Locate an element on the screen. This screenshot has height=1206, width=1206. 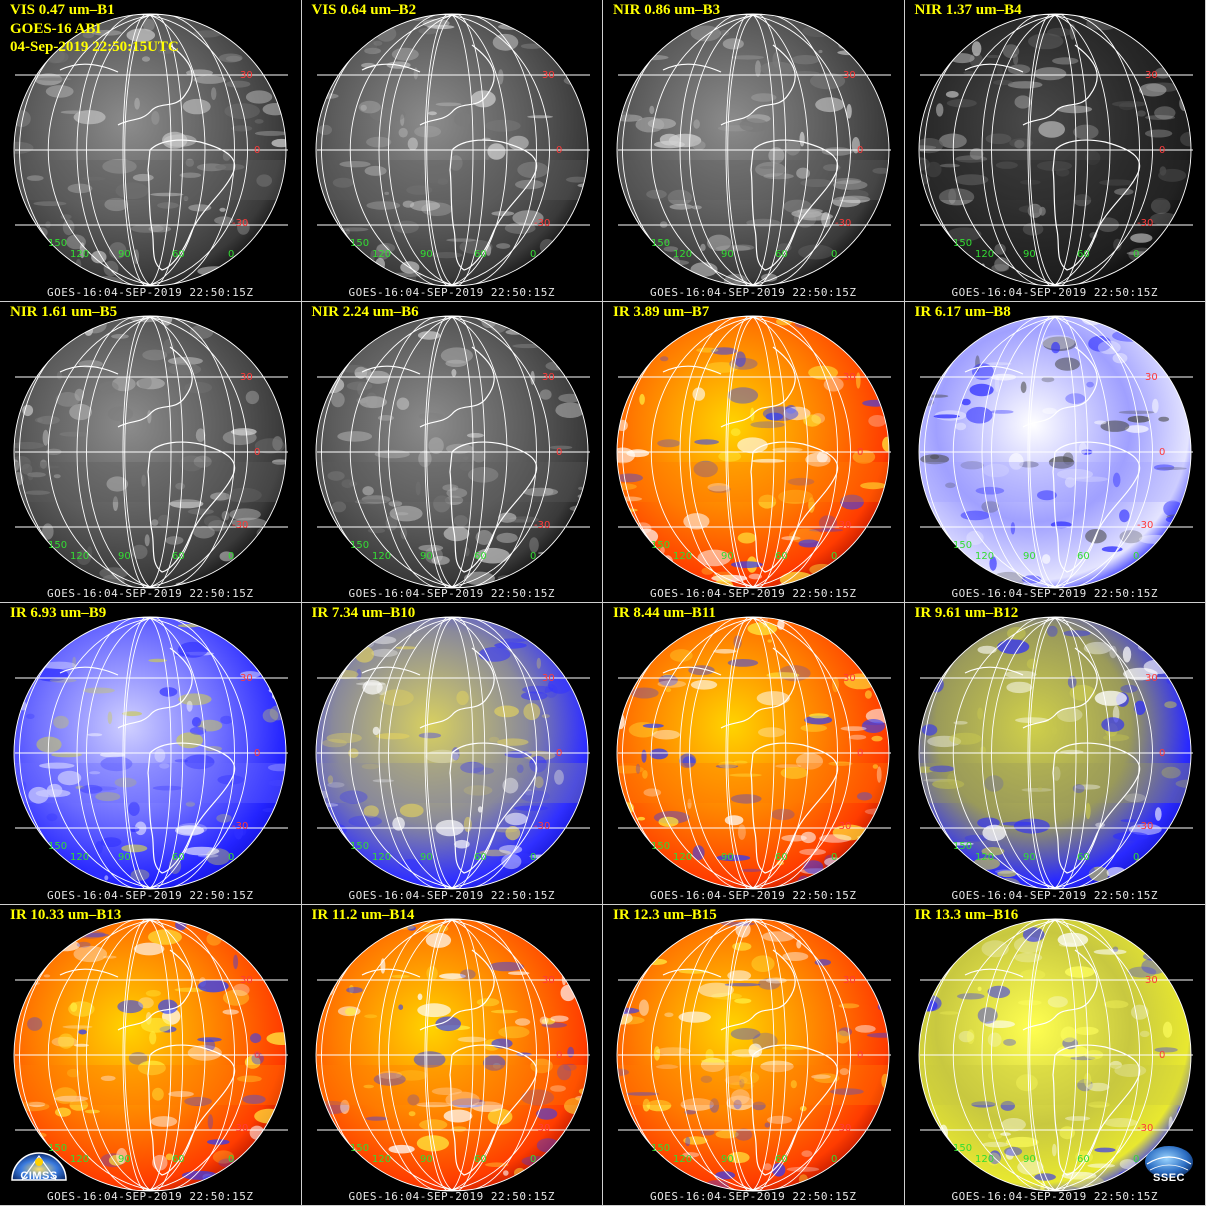
band-title: IR 12.3 um–B15 is located at coordinates (665, 914).